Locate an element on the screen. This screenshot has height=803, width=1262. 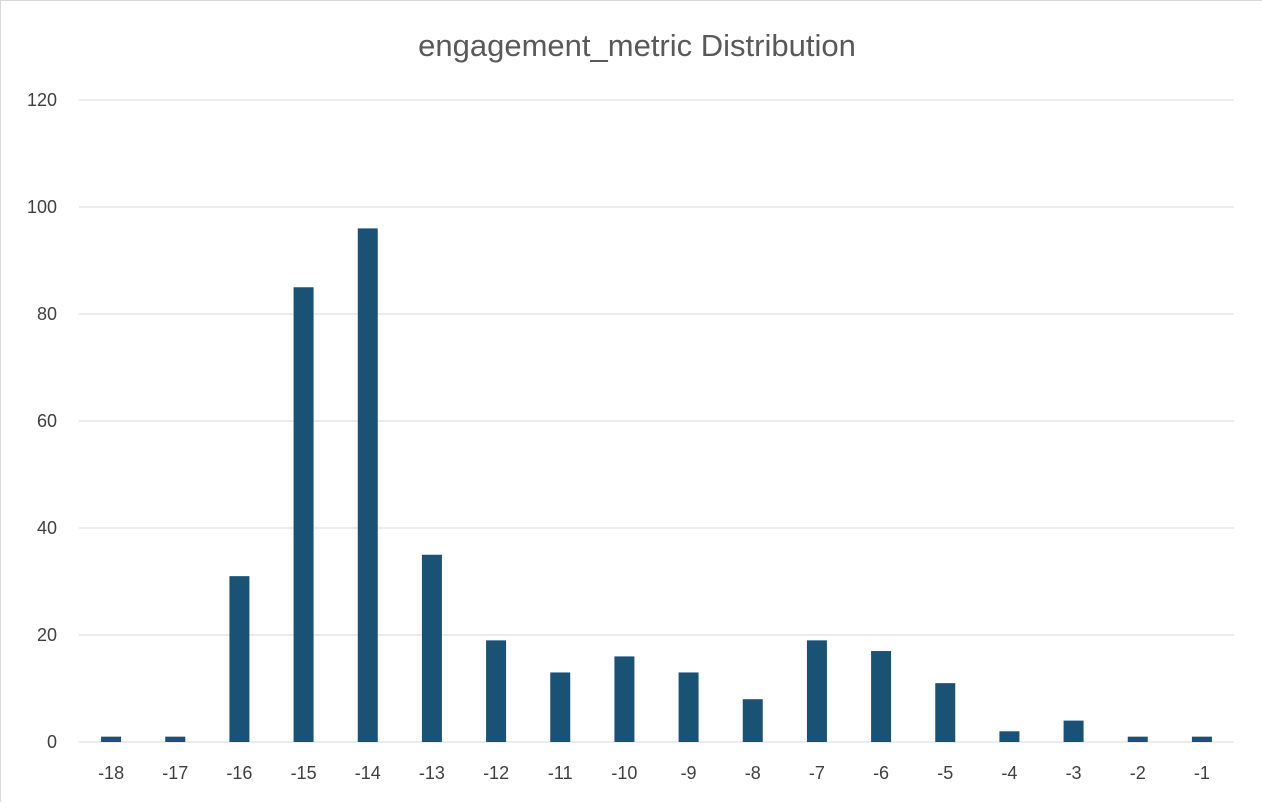
x-tick-label: -7 is located at coordinates (817, 773).